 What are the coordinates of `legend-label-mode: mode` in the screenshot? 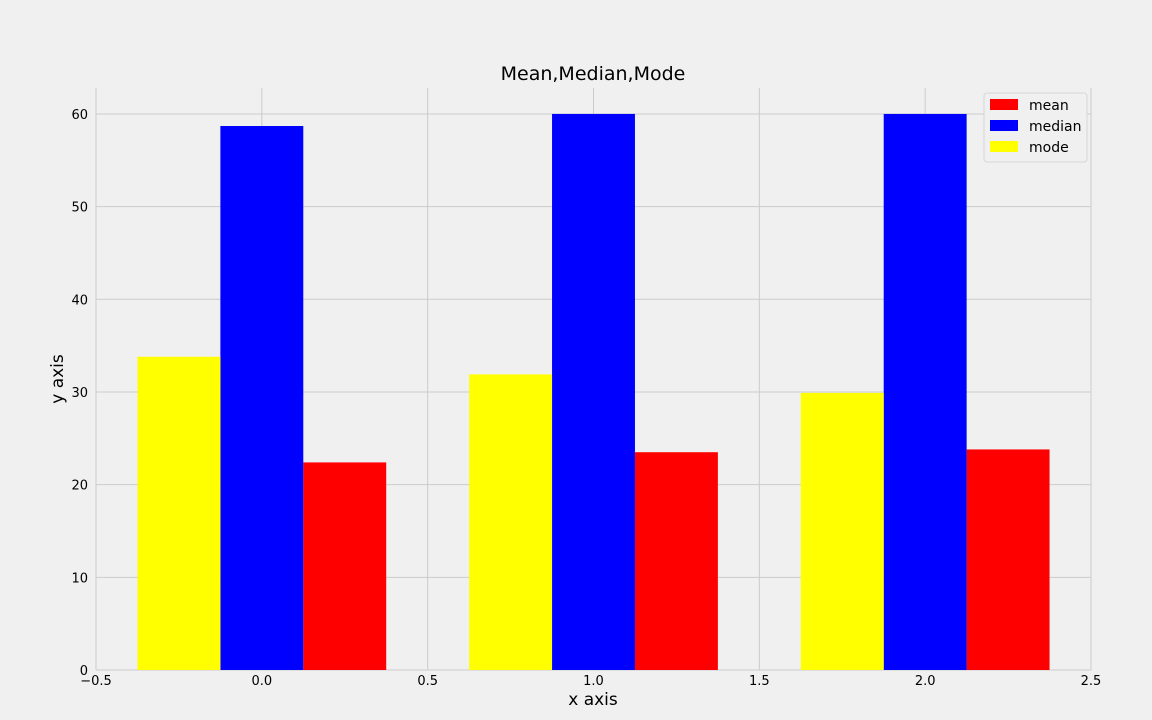 It's located at (1049, 148).